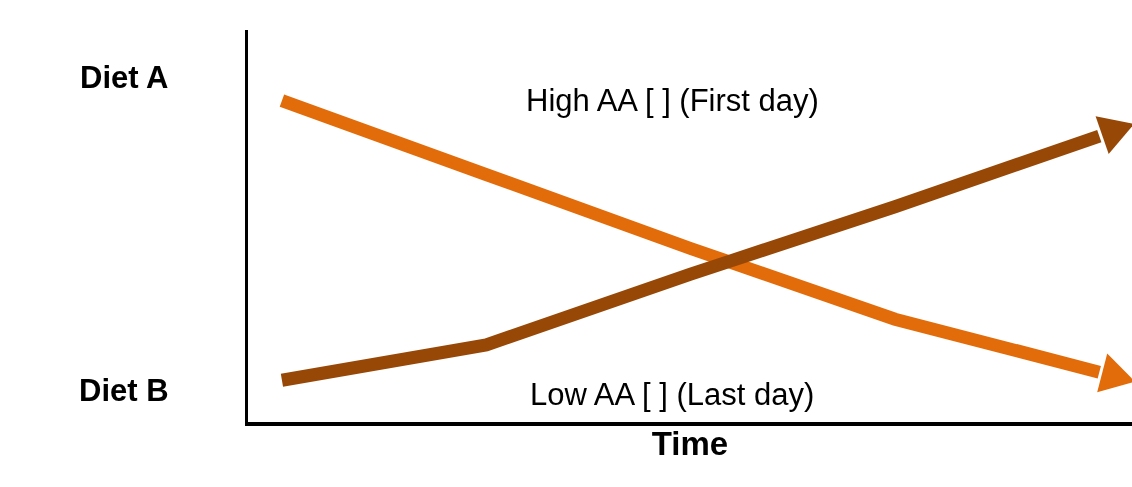 Image resolution: width=1132 pixels, height=487 pixels. I want to click on annotation: High AA [ ] (First day), so click(672, 100).